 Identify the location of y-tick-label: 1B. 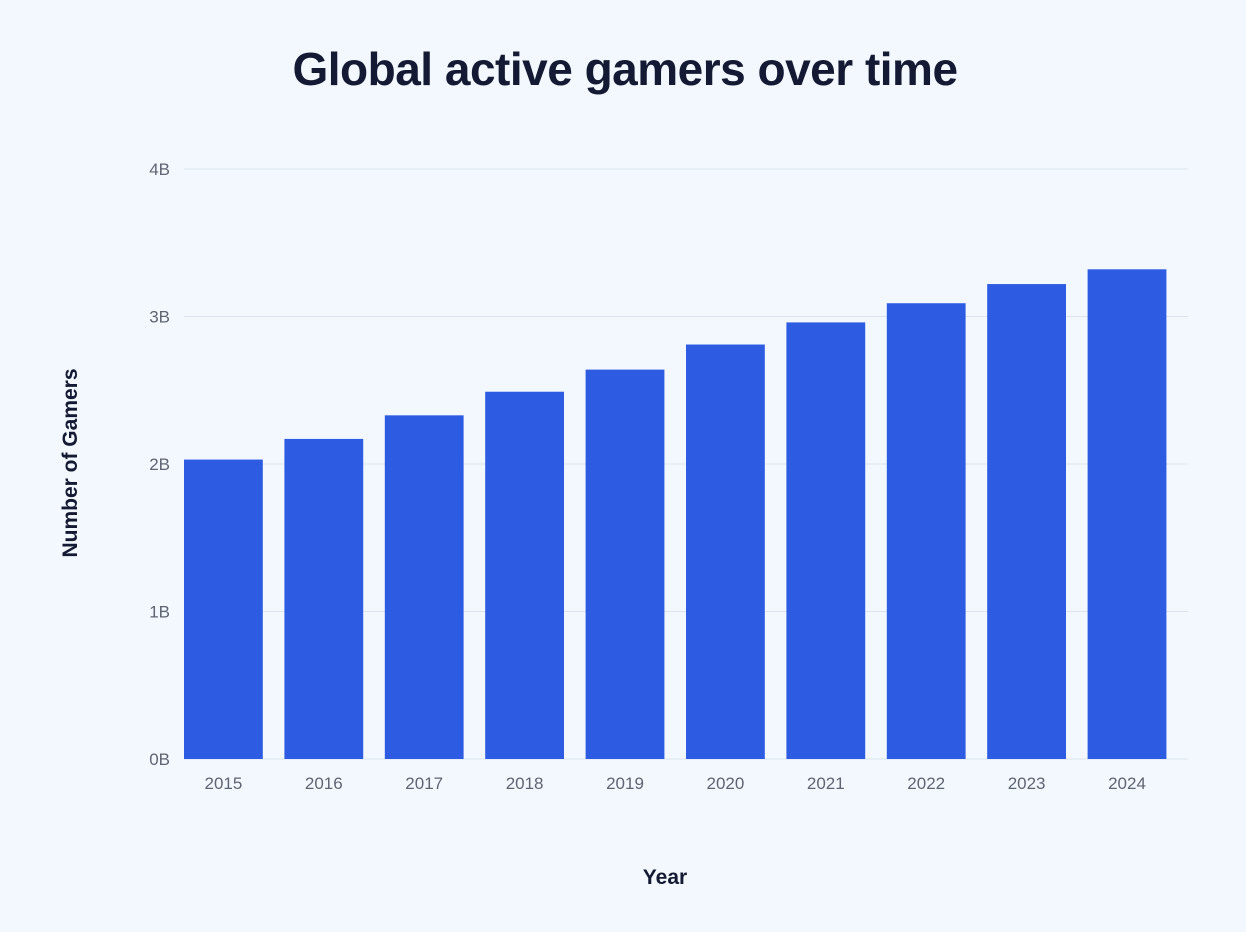
(159, 612).